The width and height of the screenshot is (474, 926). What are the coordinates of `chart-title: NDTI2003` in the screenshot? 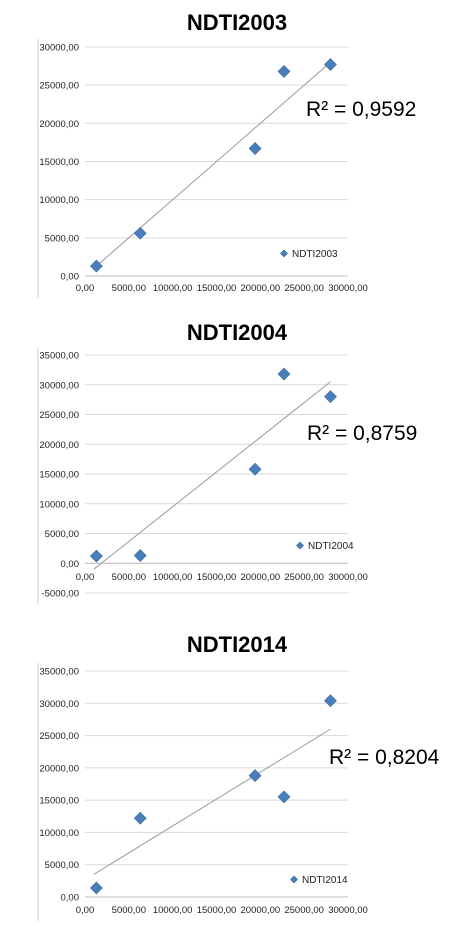 It's located at (237, 22).